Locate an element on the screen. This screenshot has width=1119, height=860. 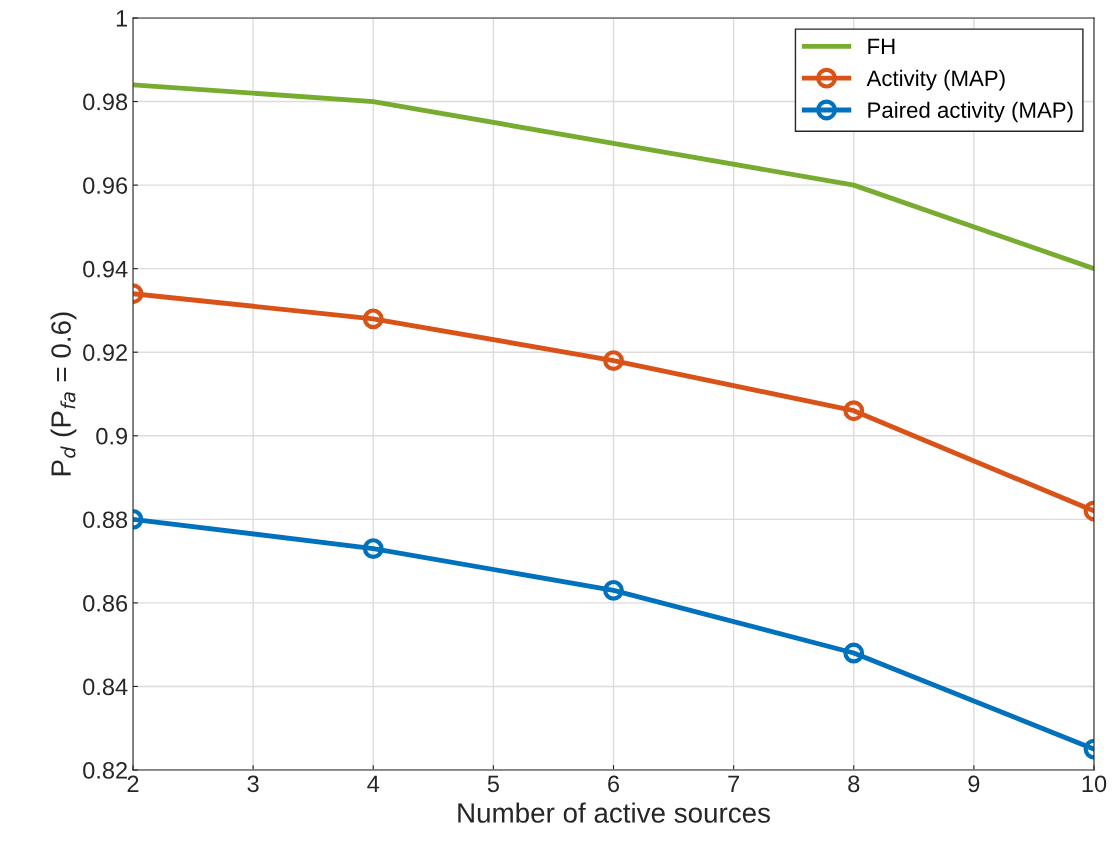
x-tick-label: 10 is located at coordinates (1094, 784).